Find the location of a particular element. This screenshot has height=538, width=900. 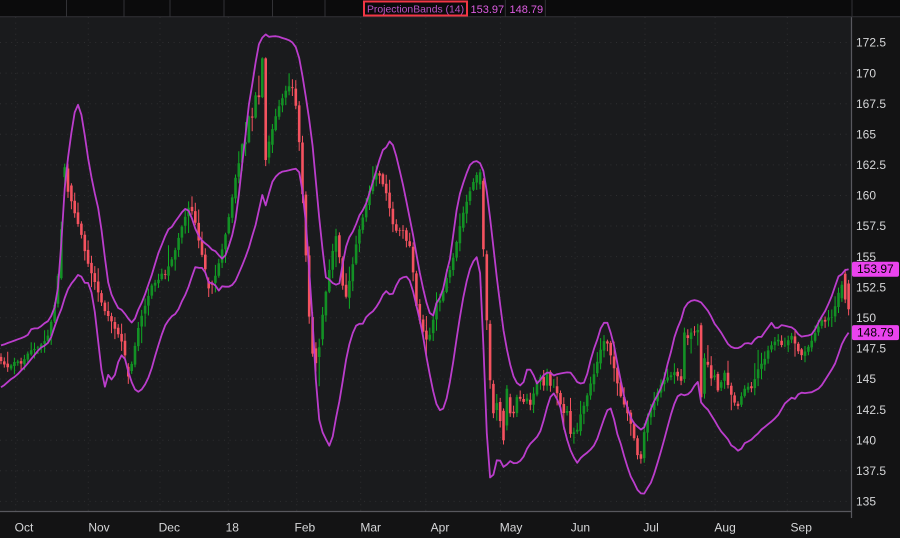

svg-text: ProjectionBands (14) is located at coordinates (415, 10).